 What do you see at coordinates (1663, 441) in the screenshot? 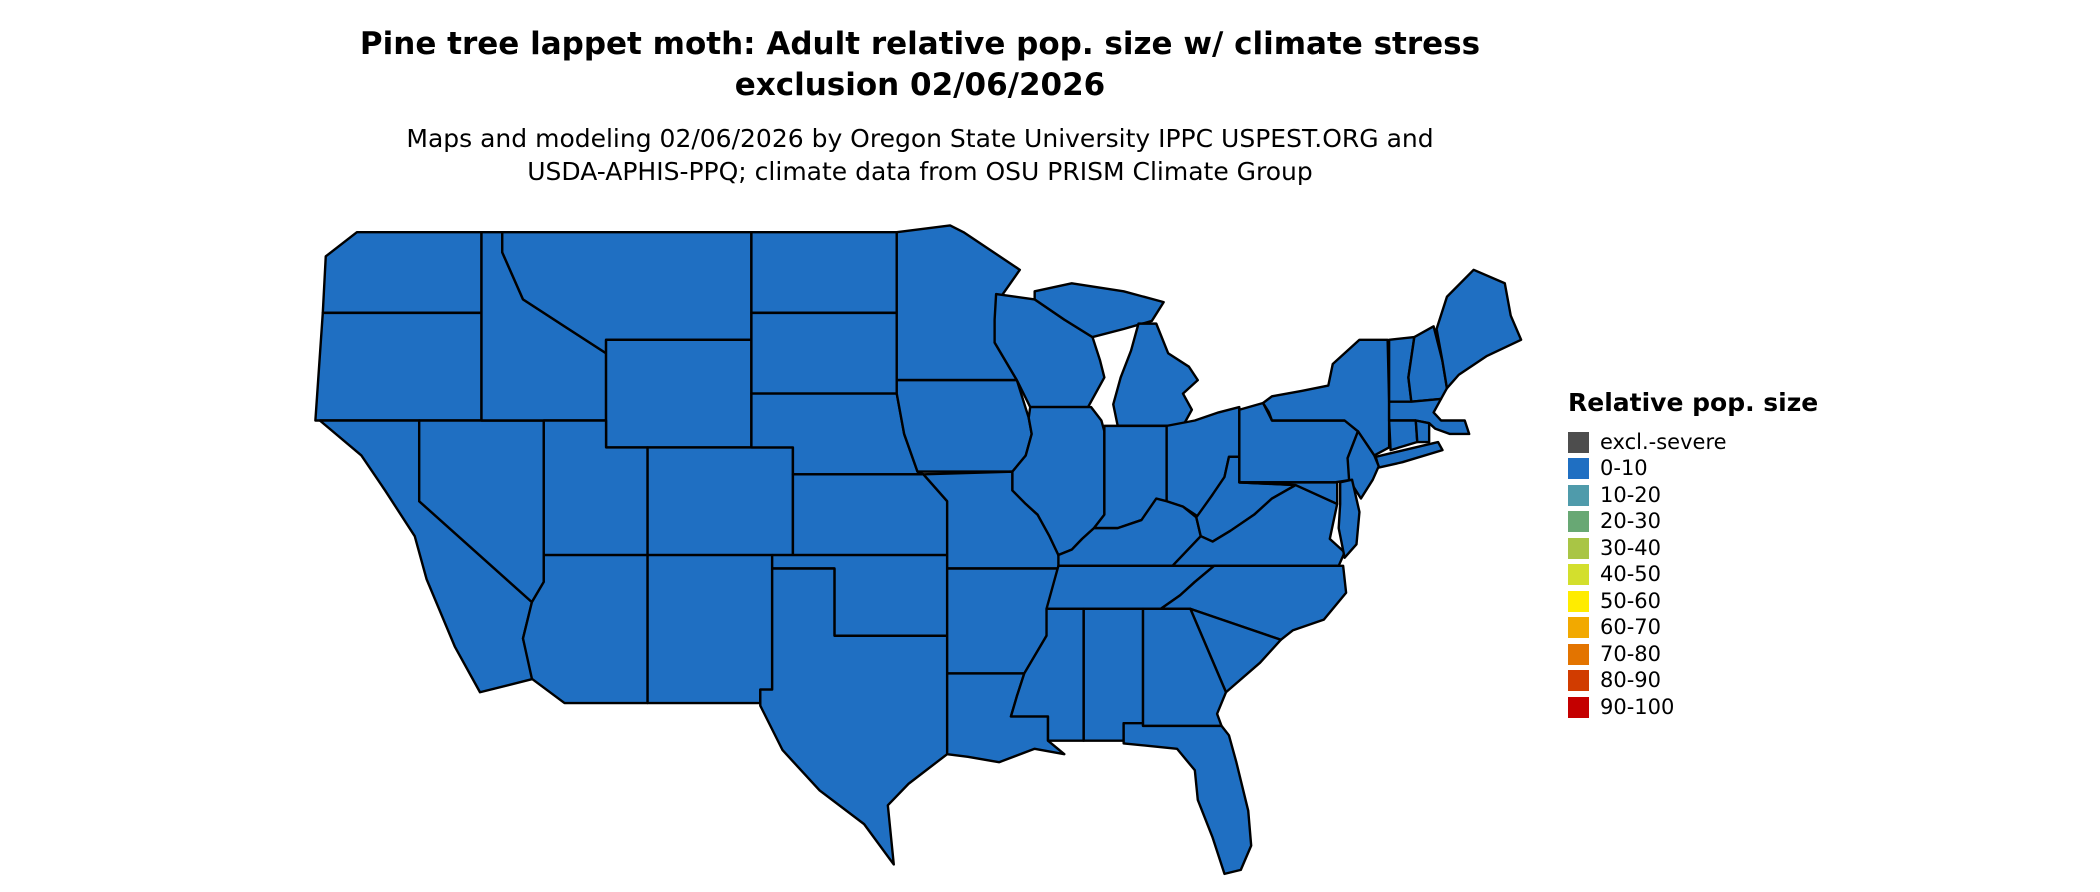
I see `legend-item-label: excl.-severe` at bounding box center [1663, 441].